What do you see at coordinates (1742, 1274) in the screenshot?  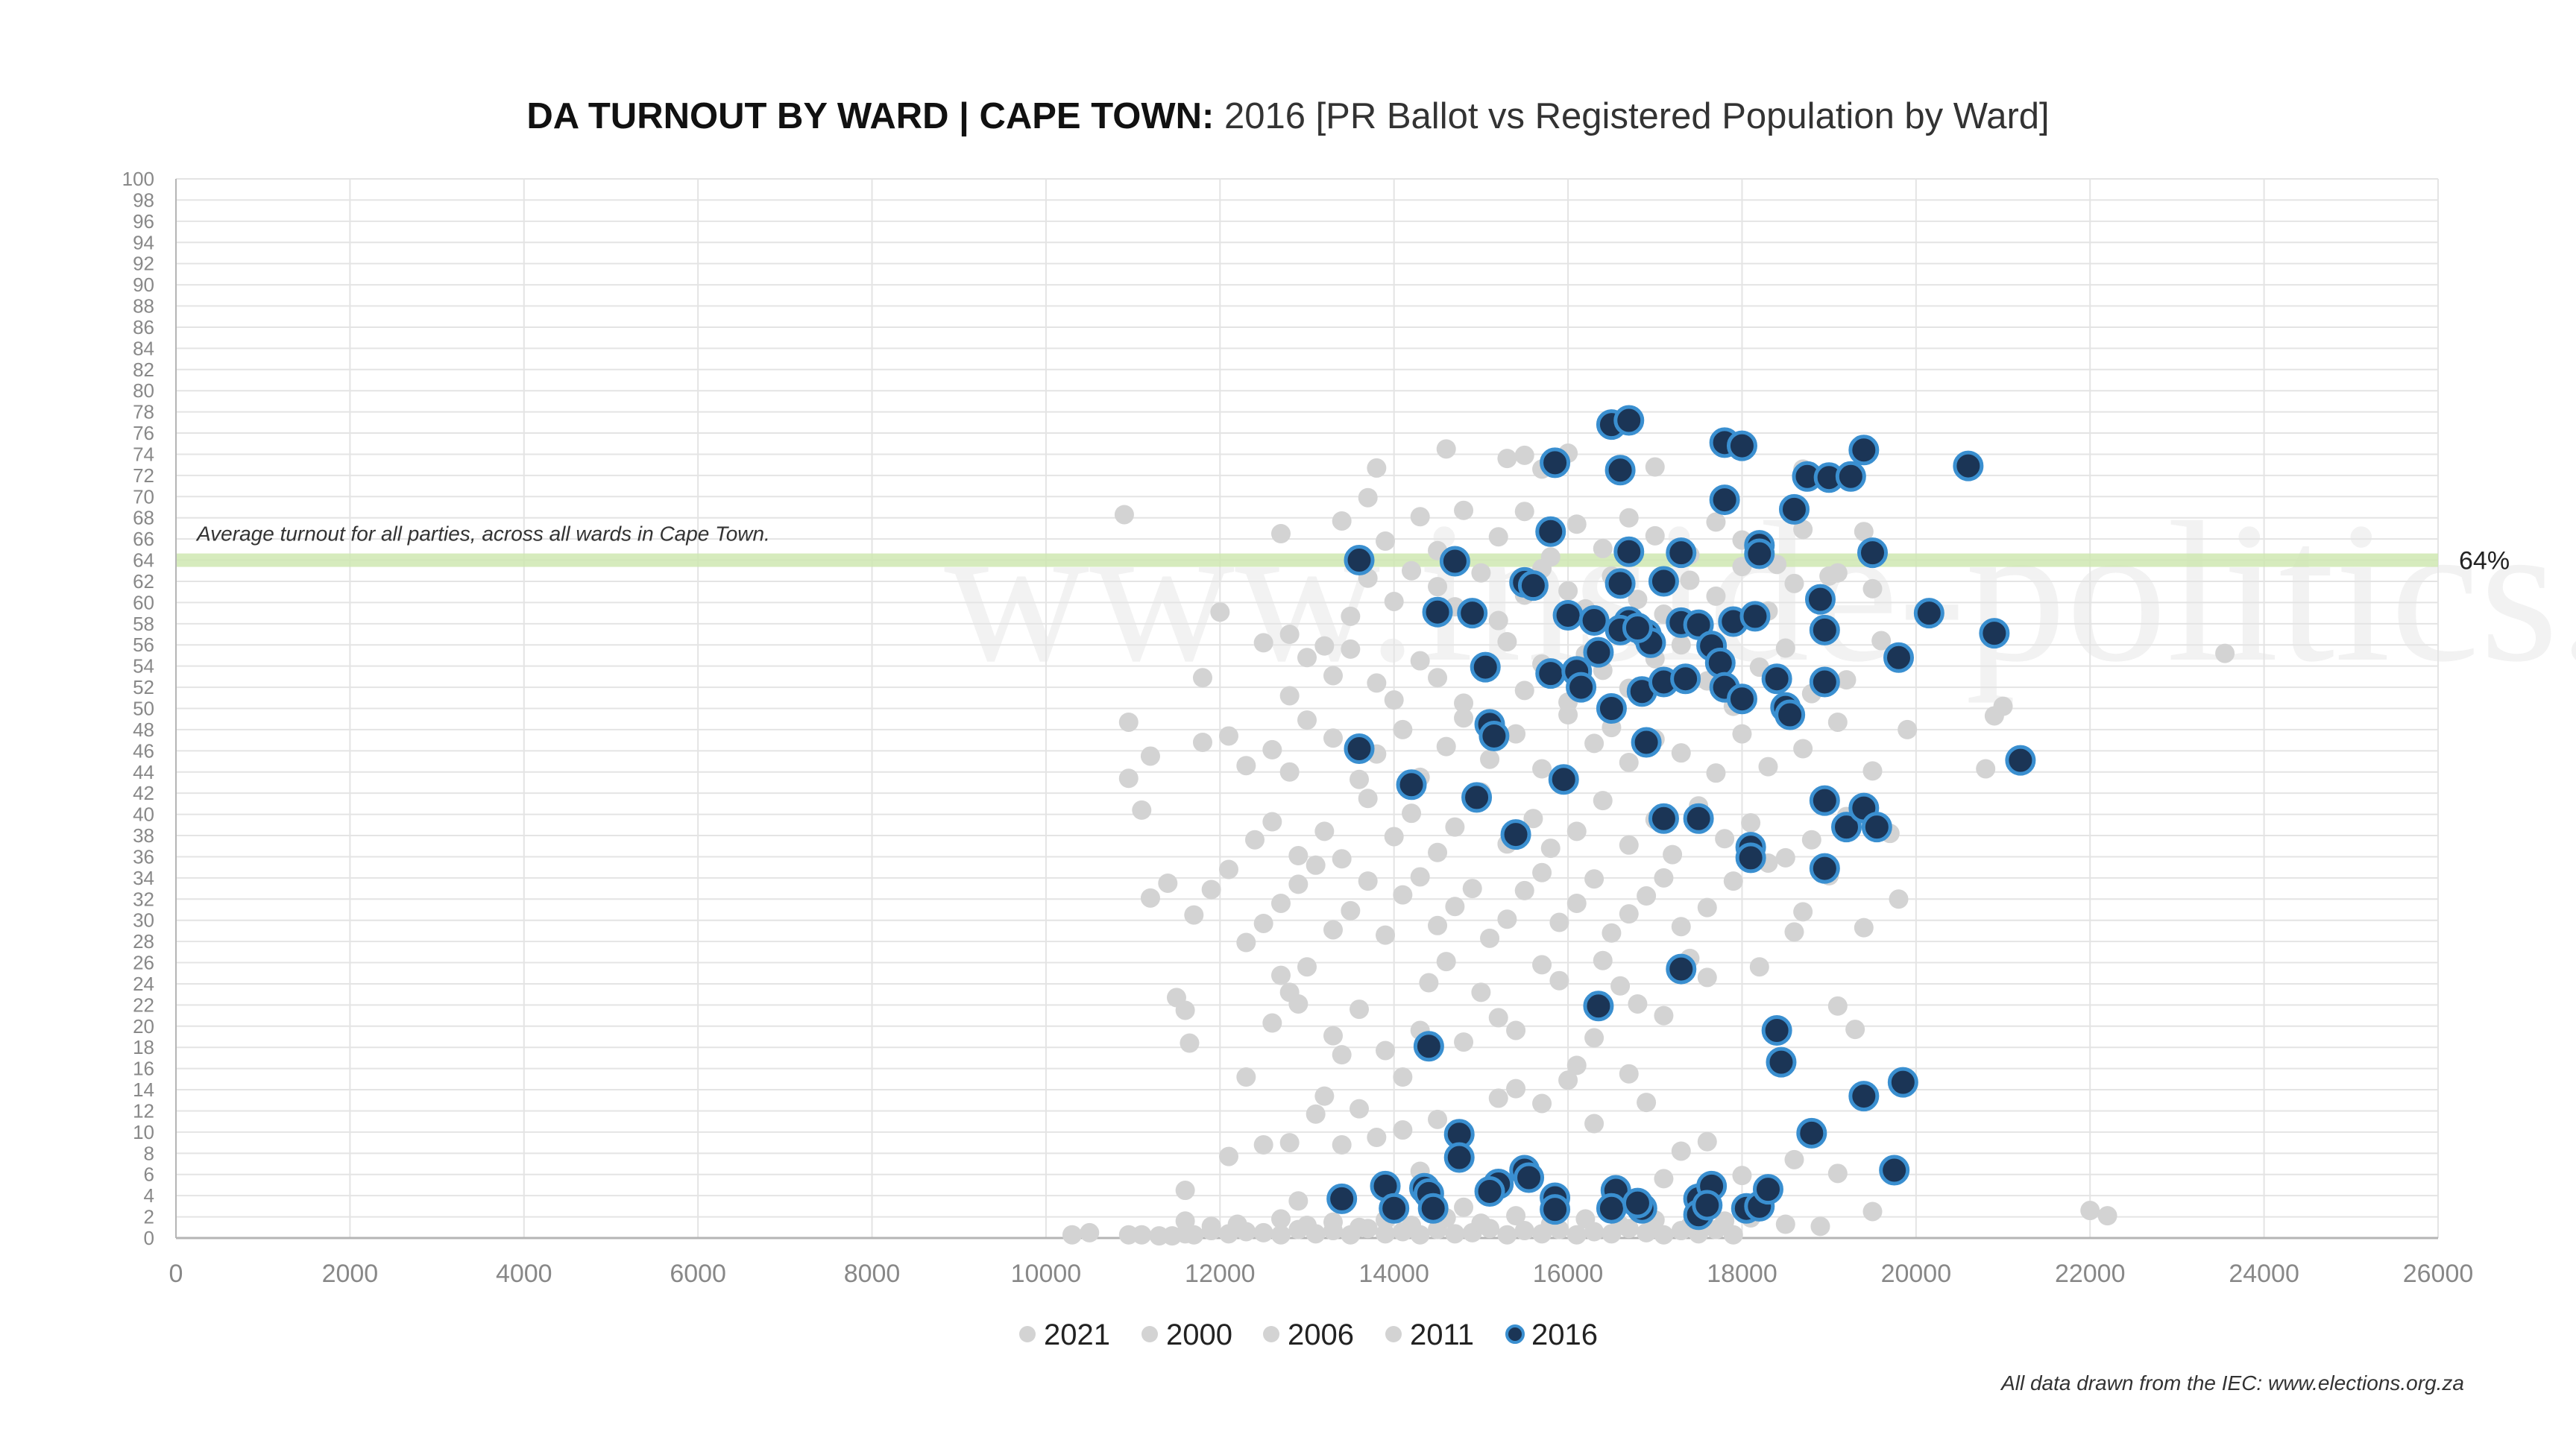 I see `x-tick-label: 18000` at bounding box center [1742, 1274].